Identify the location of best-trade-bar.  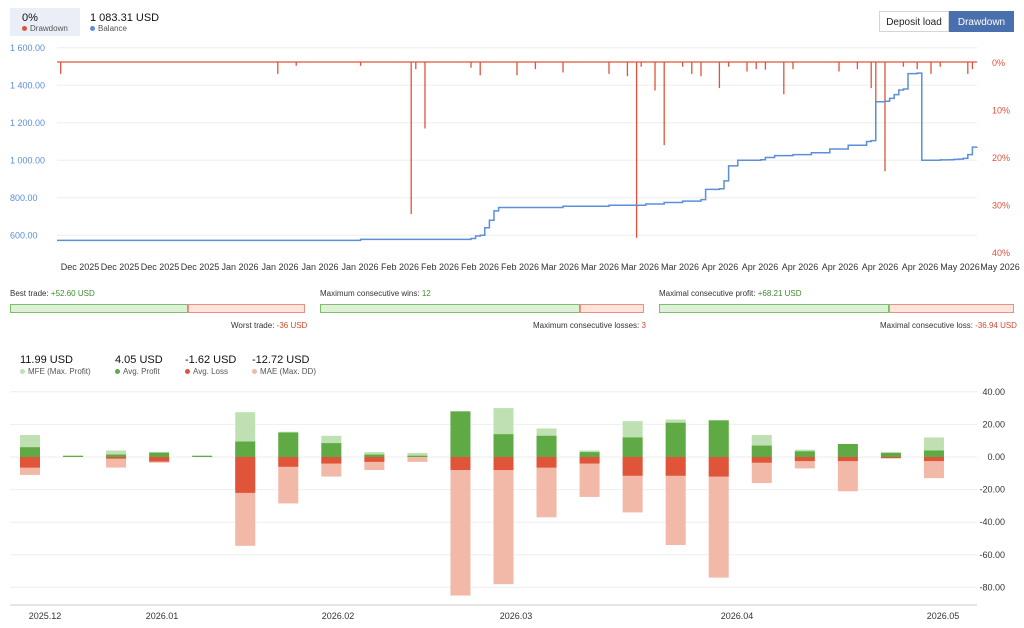
(99, 308).